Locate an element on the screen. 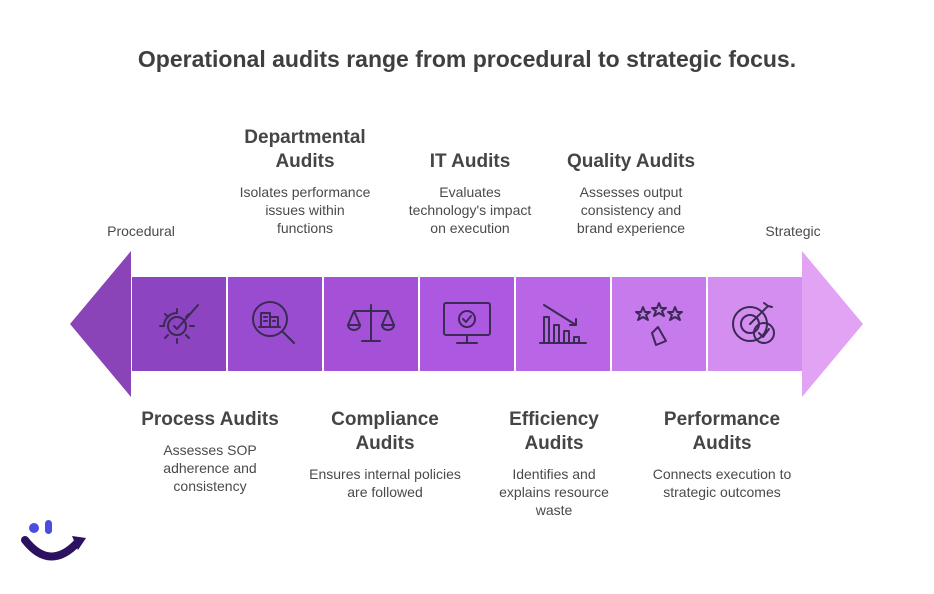 The height and width of the screenshot is (594, 934). segment-efficiency is located at coordinates (563, 324).